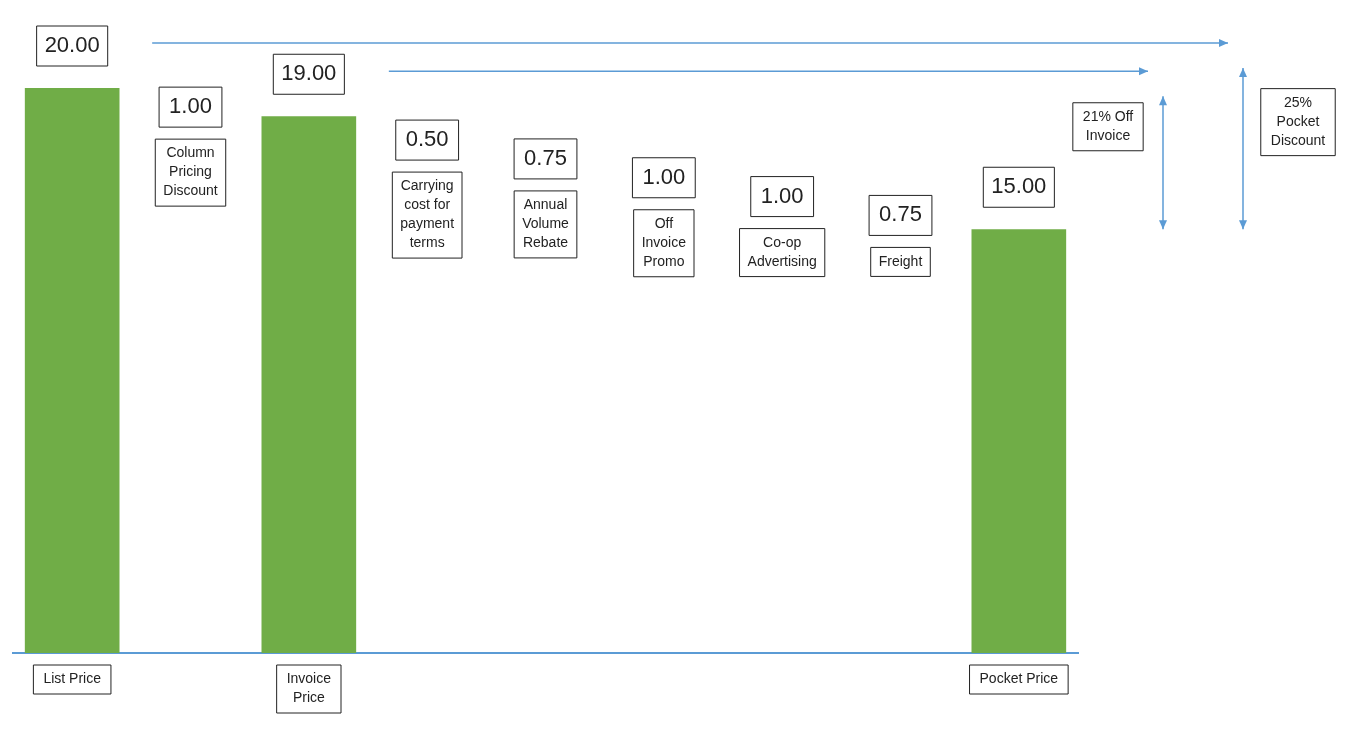  What do you see at coordinates (900, 260) in the screenshot?
I see `x-tick-label: Freight` at bounding box center [900, 260].